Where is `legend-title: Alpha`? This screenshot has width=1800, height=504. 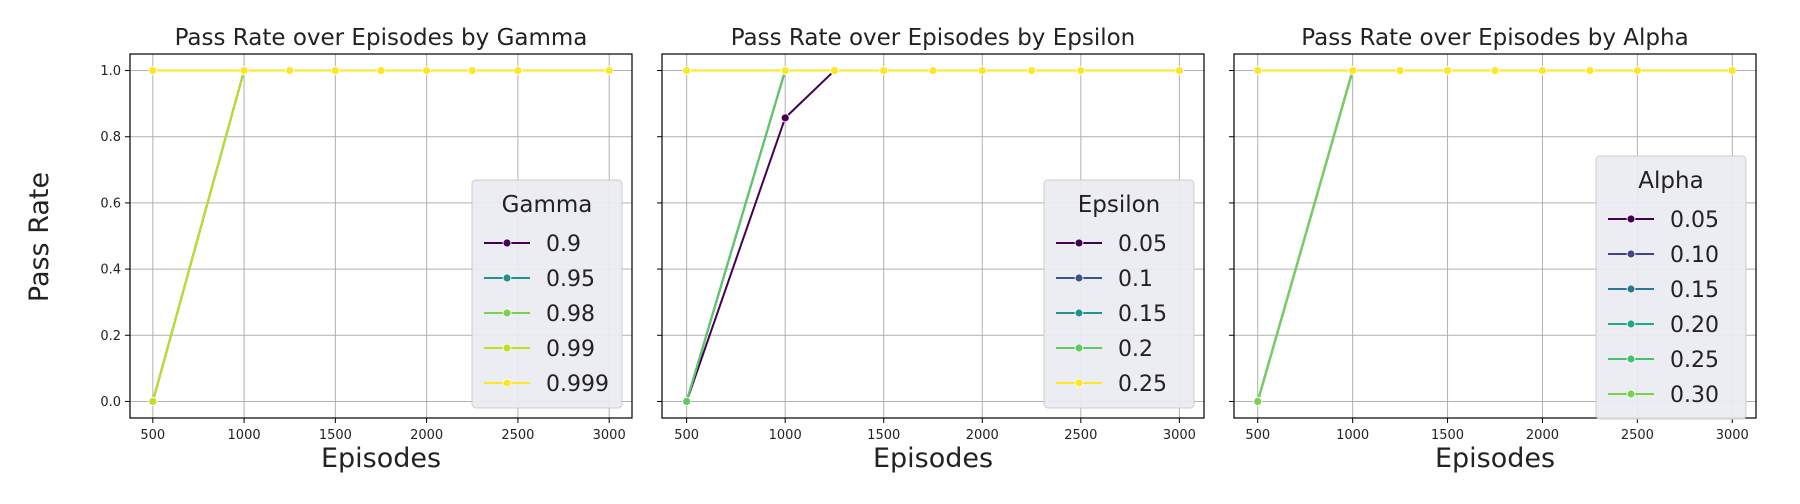 legend-title: Alpha is located at coordinates (1670, 181).